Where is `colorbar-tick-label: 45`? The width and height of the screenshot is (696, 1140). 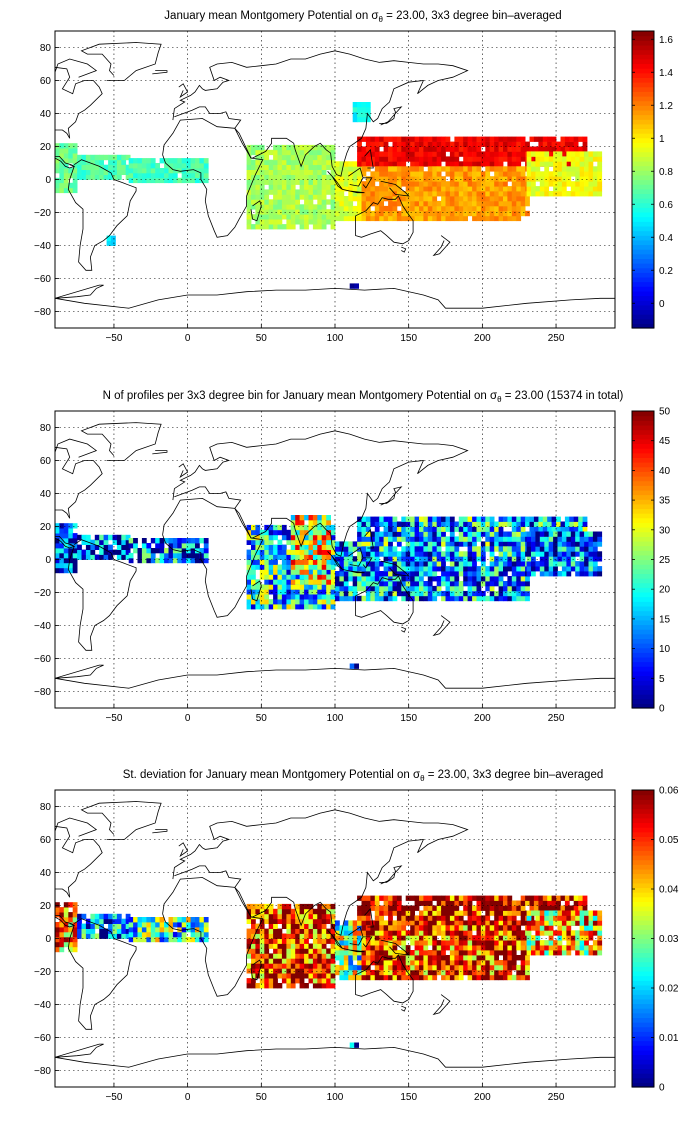 colorbar-tick-label: 45 is located at coordinates (665, 441).